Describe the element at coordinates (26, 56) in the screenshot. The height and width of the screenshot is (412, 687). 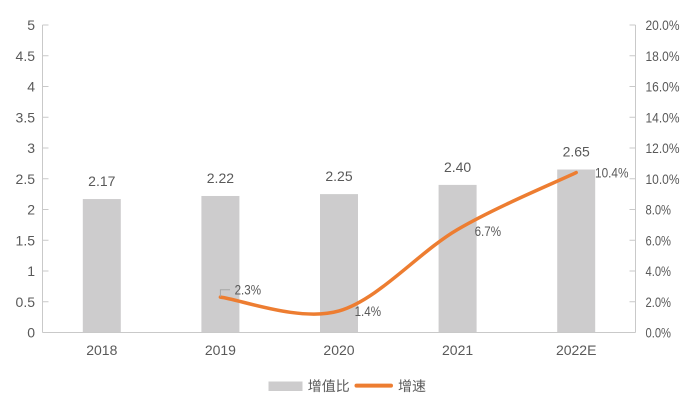
I see `svg-text: 4.5` at that location.